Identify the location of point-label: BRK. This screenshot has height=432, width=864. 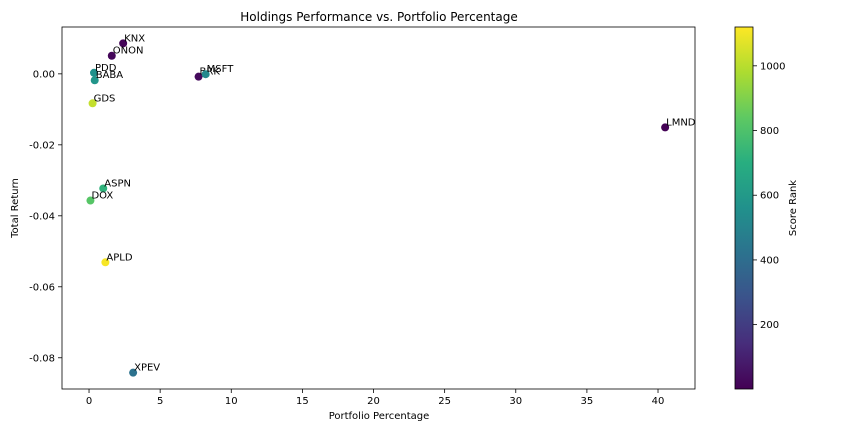
(210, 72).